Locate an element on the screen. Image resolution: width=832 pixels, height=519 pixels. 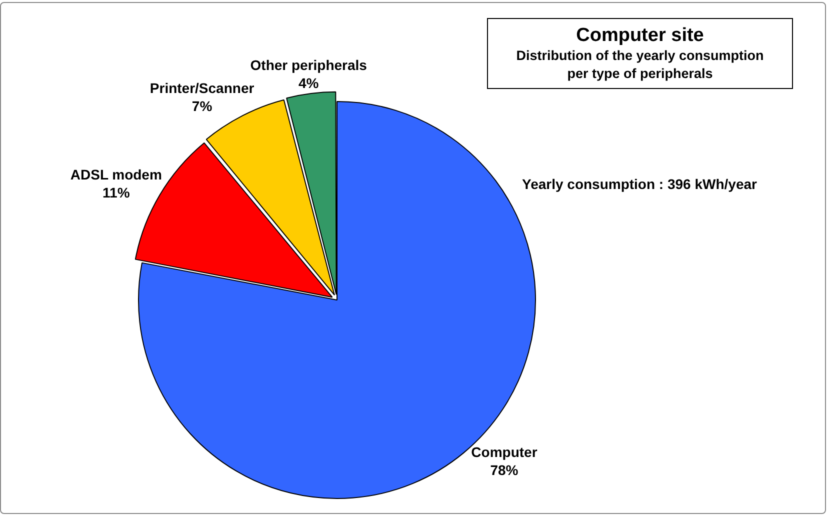
data-label: 78% is located at coordinates (504, 470).